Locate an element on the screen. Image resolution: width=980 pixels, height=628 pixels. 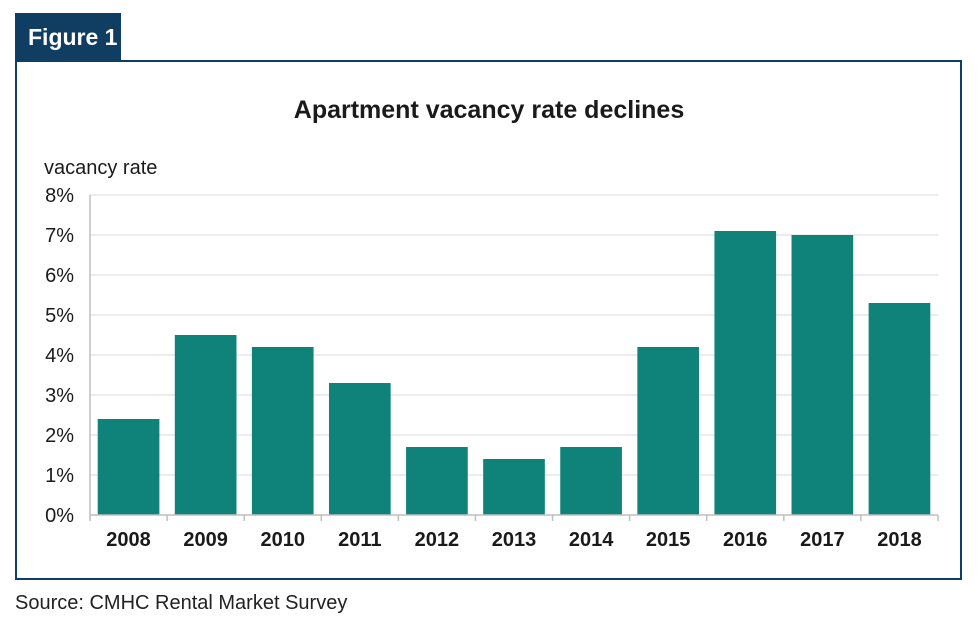
bar-2018 is located at coordinates (899, 409).